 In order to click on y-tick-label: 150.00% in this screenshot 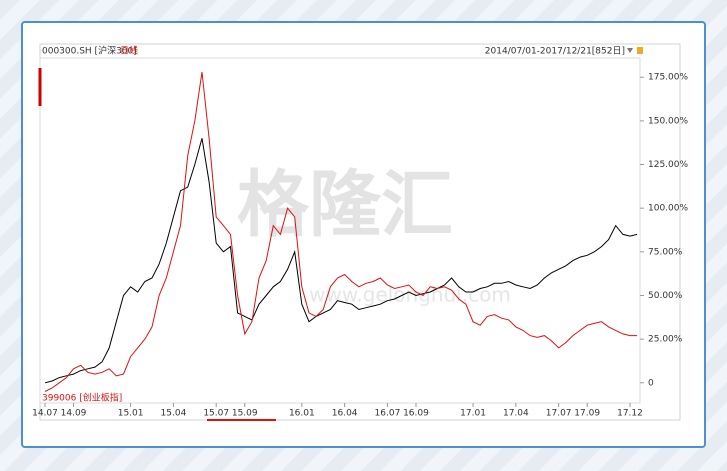, I will do `click(668, 121)`.